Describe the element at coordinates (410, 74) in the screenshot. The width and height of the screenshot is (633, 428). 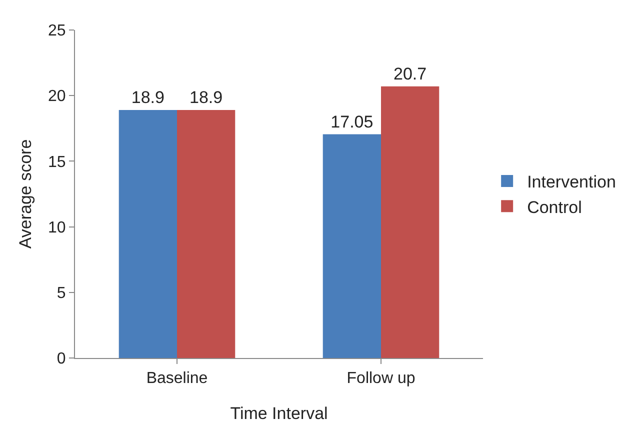
I see `data-label: 20.7` at that location.